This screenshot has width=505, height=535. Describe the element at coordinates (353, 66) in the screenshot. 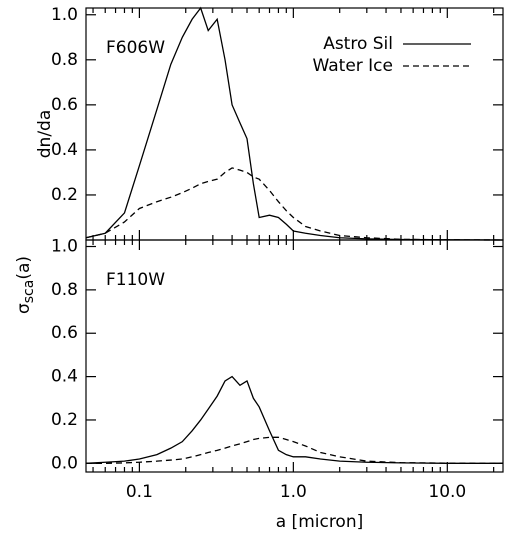

I see `legend-label: Water Ice` at that location.